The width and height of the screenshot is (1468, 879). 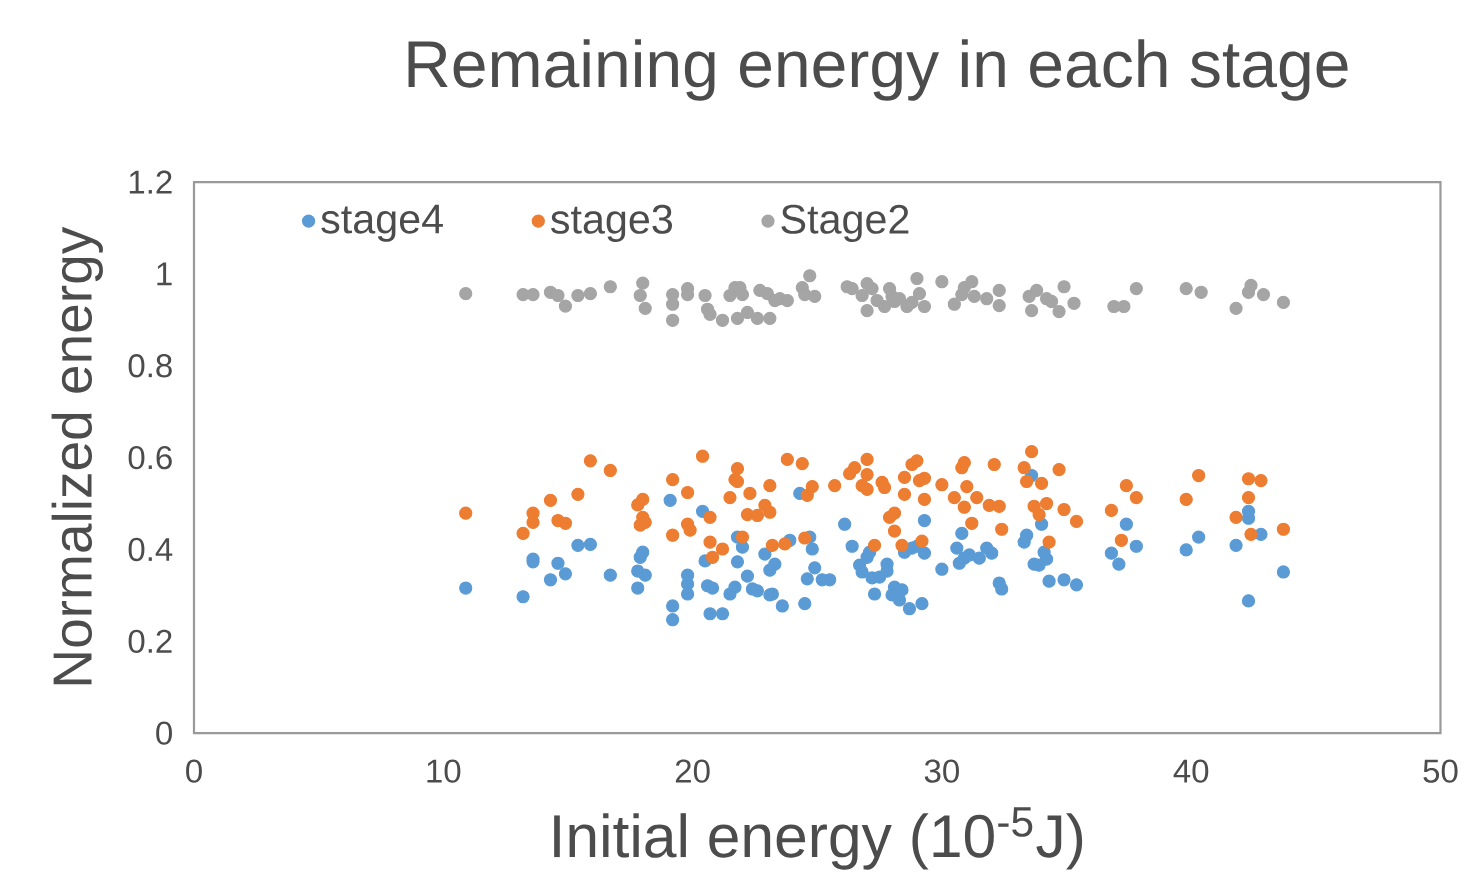 What do you see at coordinates (194, 771) in the screenshot?
I see `x-tick-label: 0` at bounding box center [194, 771].